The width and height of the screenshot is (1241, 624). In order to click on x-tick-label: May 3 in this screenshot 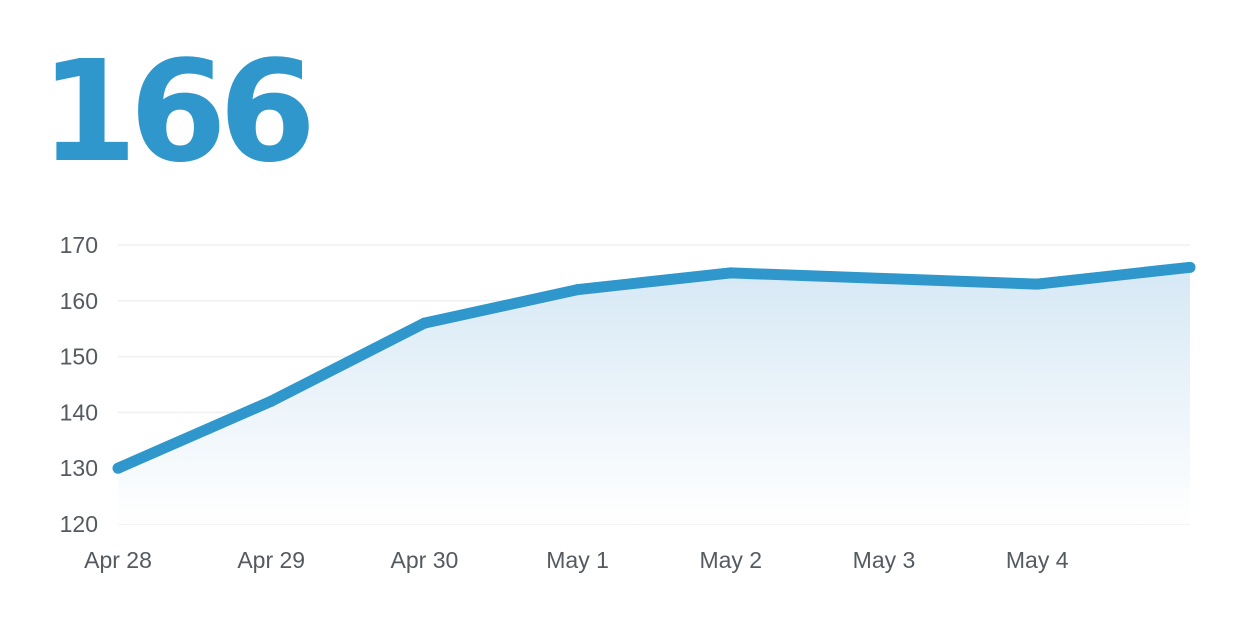, I will do `click(884, 560)`.